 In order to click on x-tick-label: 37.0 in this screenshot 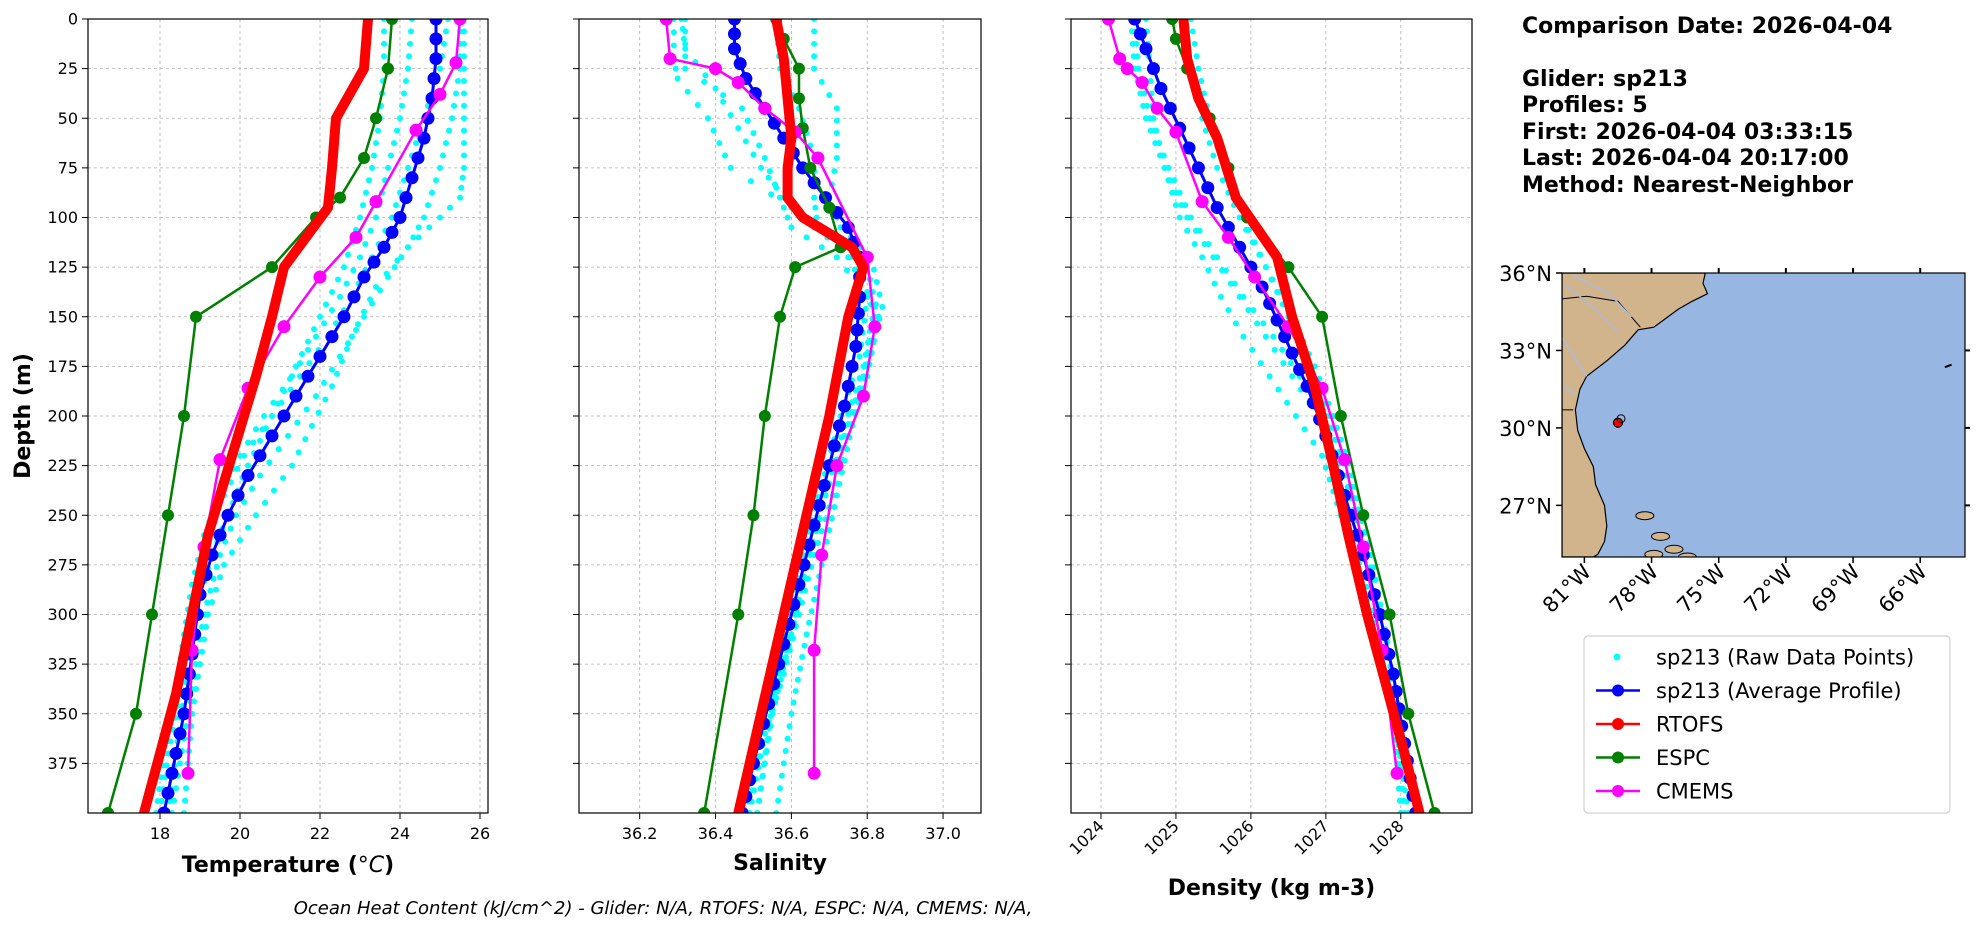, I will do `click(943, 833)`.